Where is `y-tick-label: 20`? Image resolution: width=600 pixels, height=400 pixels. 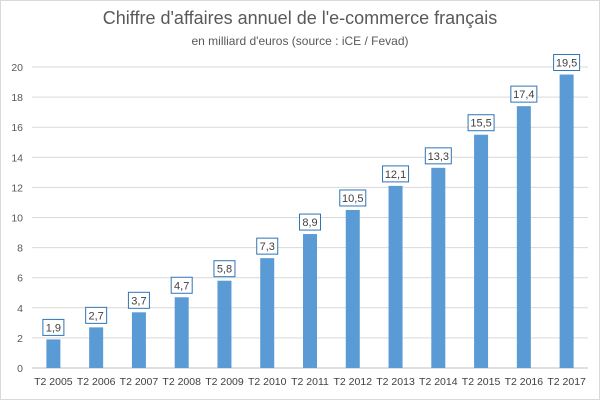 y-tick-label: 20 is located at coordinates (17, 68).